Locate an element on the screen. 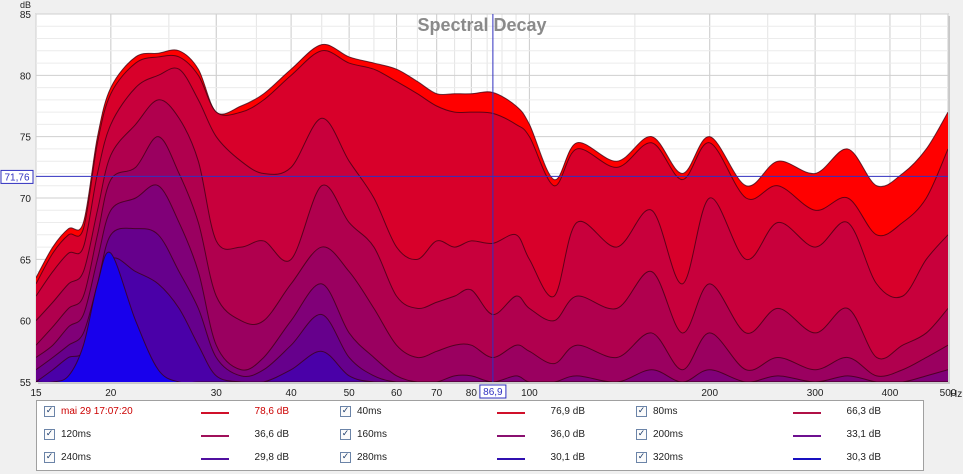  legend-label: 280ms is located at coordinates (372, 457).